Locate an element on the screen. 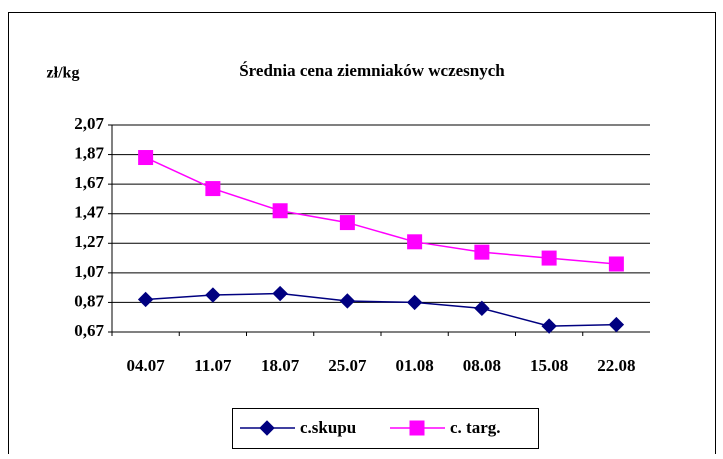 The width and height of the screenshot is (723, 459). y-tick-label: 1,67 is located at coordinates (89, 182).